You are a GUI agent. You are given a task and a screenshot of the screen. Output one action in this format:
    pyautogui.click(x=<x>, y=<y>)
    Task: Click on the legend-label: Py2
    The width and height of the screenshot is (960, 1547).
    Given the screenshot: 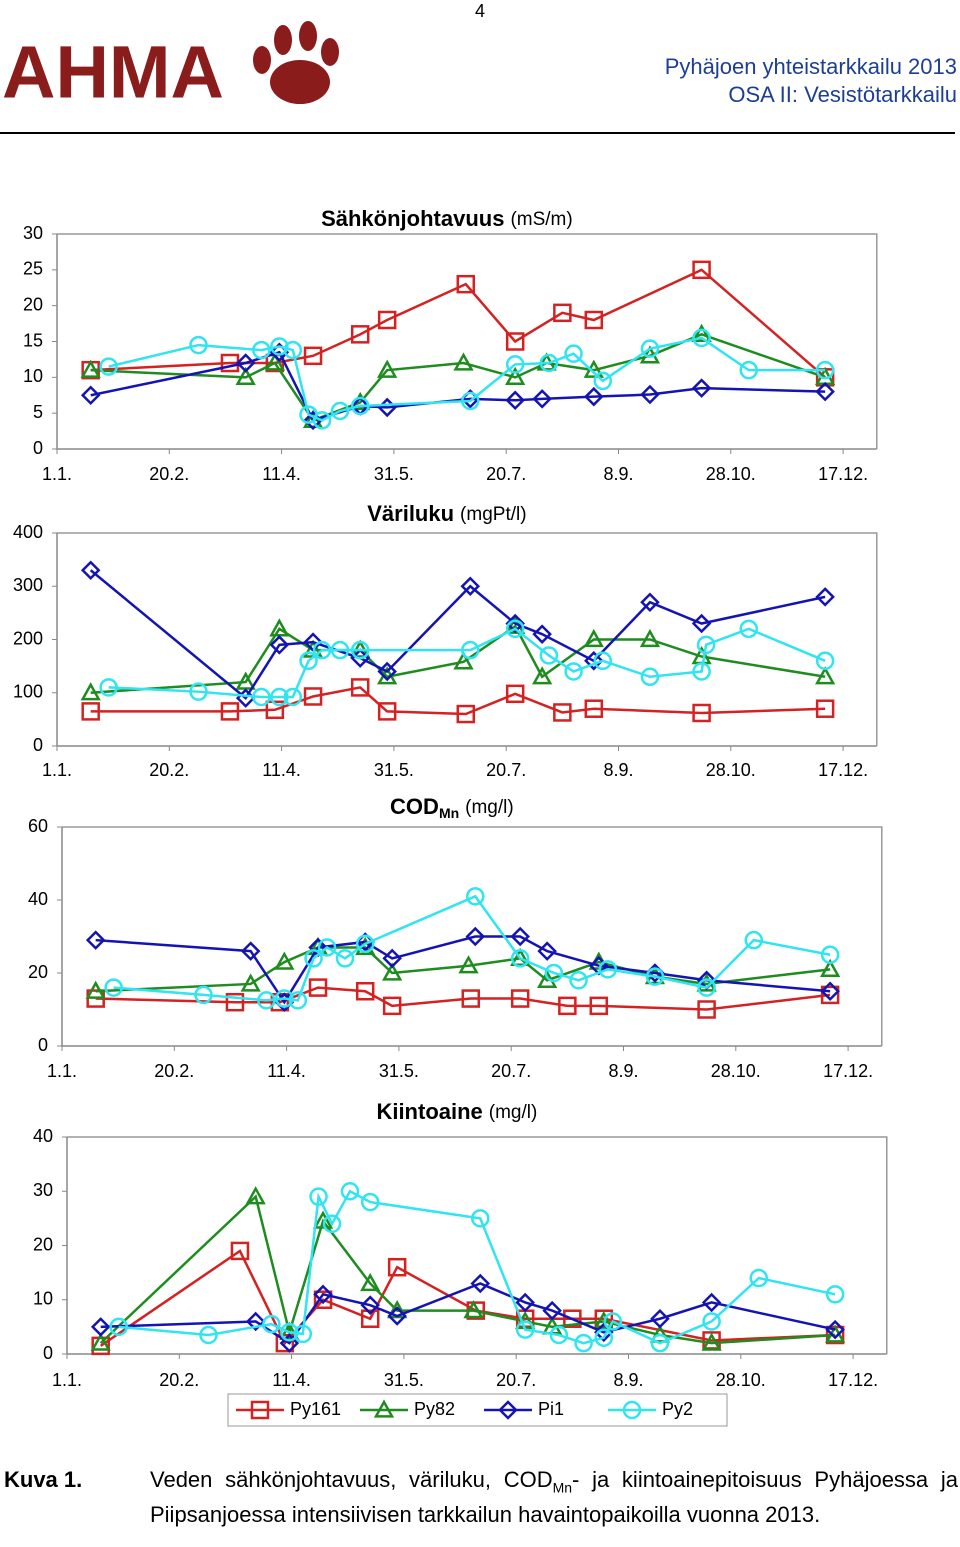 What is the action you would take?
    pyautogui.click(x=677, y=1409)
    